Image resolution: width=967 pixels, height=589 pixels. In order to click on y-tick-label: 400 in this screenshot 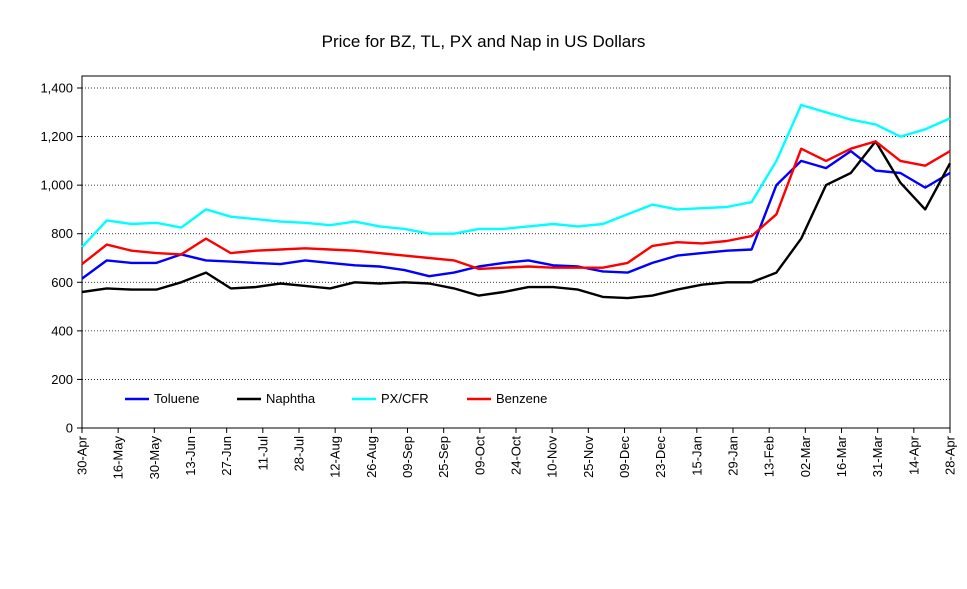, I will do `click(62, 330)`.